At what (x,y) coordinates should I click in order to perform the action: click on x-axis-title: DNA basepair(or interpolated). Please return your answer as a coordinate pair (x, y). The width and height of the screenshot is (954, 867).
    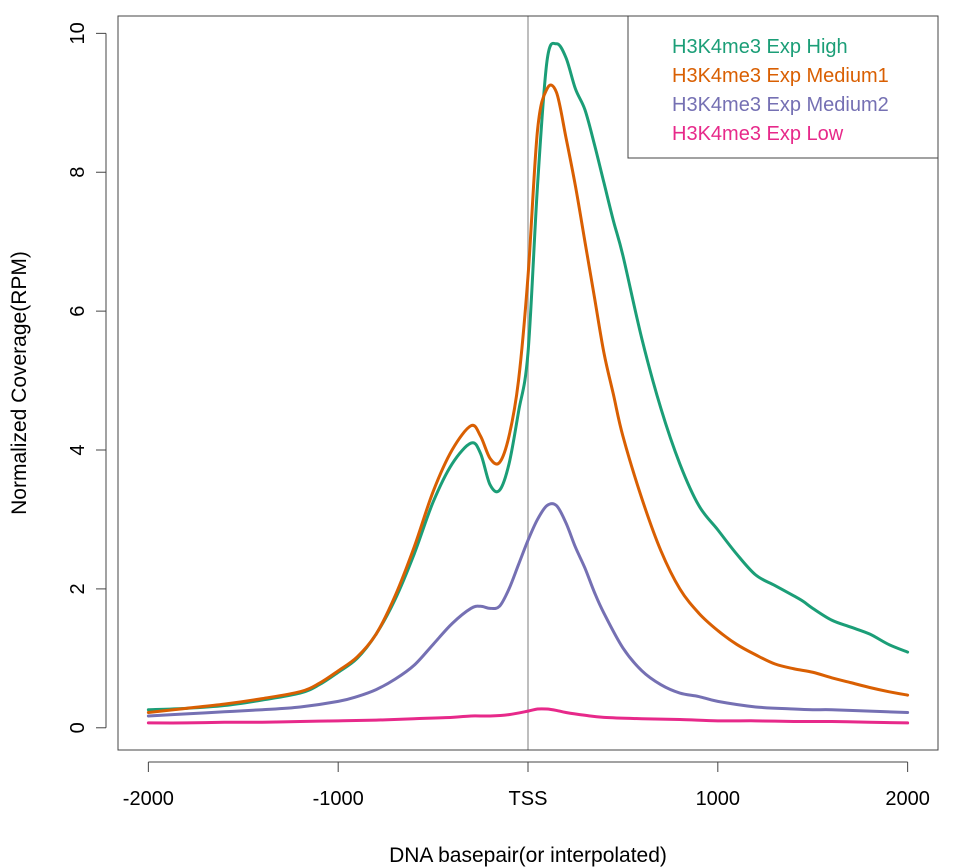
    Looking at the image, I should click on (528, 855).